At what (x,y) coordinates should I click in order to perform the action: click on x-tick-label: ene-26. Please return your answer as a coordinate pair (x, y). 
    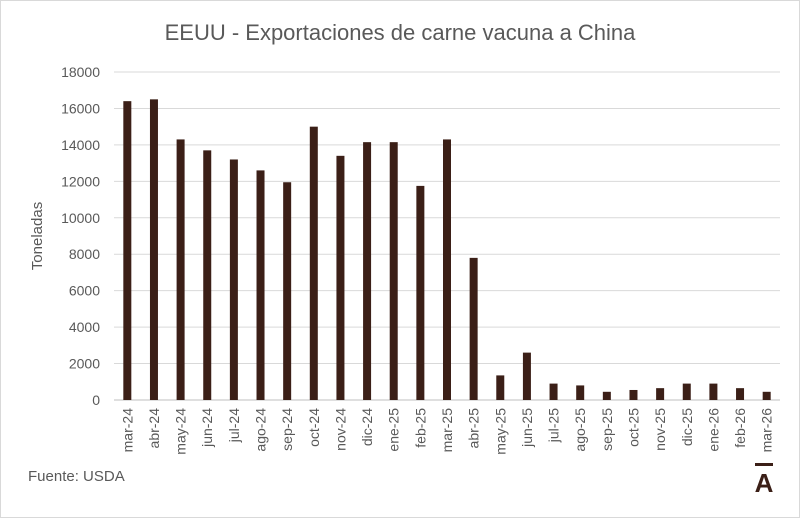
    Looking at the image, I should click on (713, 430).